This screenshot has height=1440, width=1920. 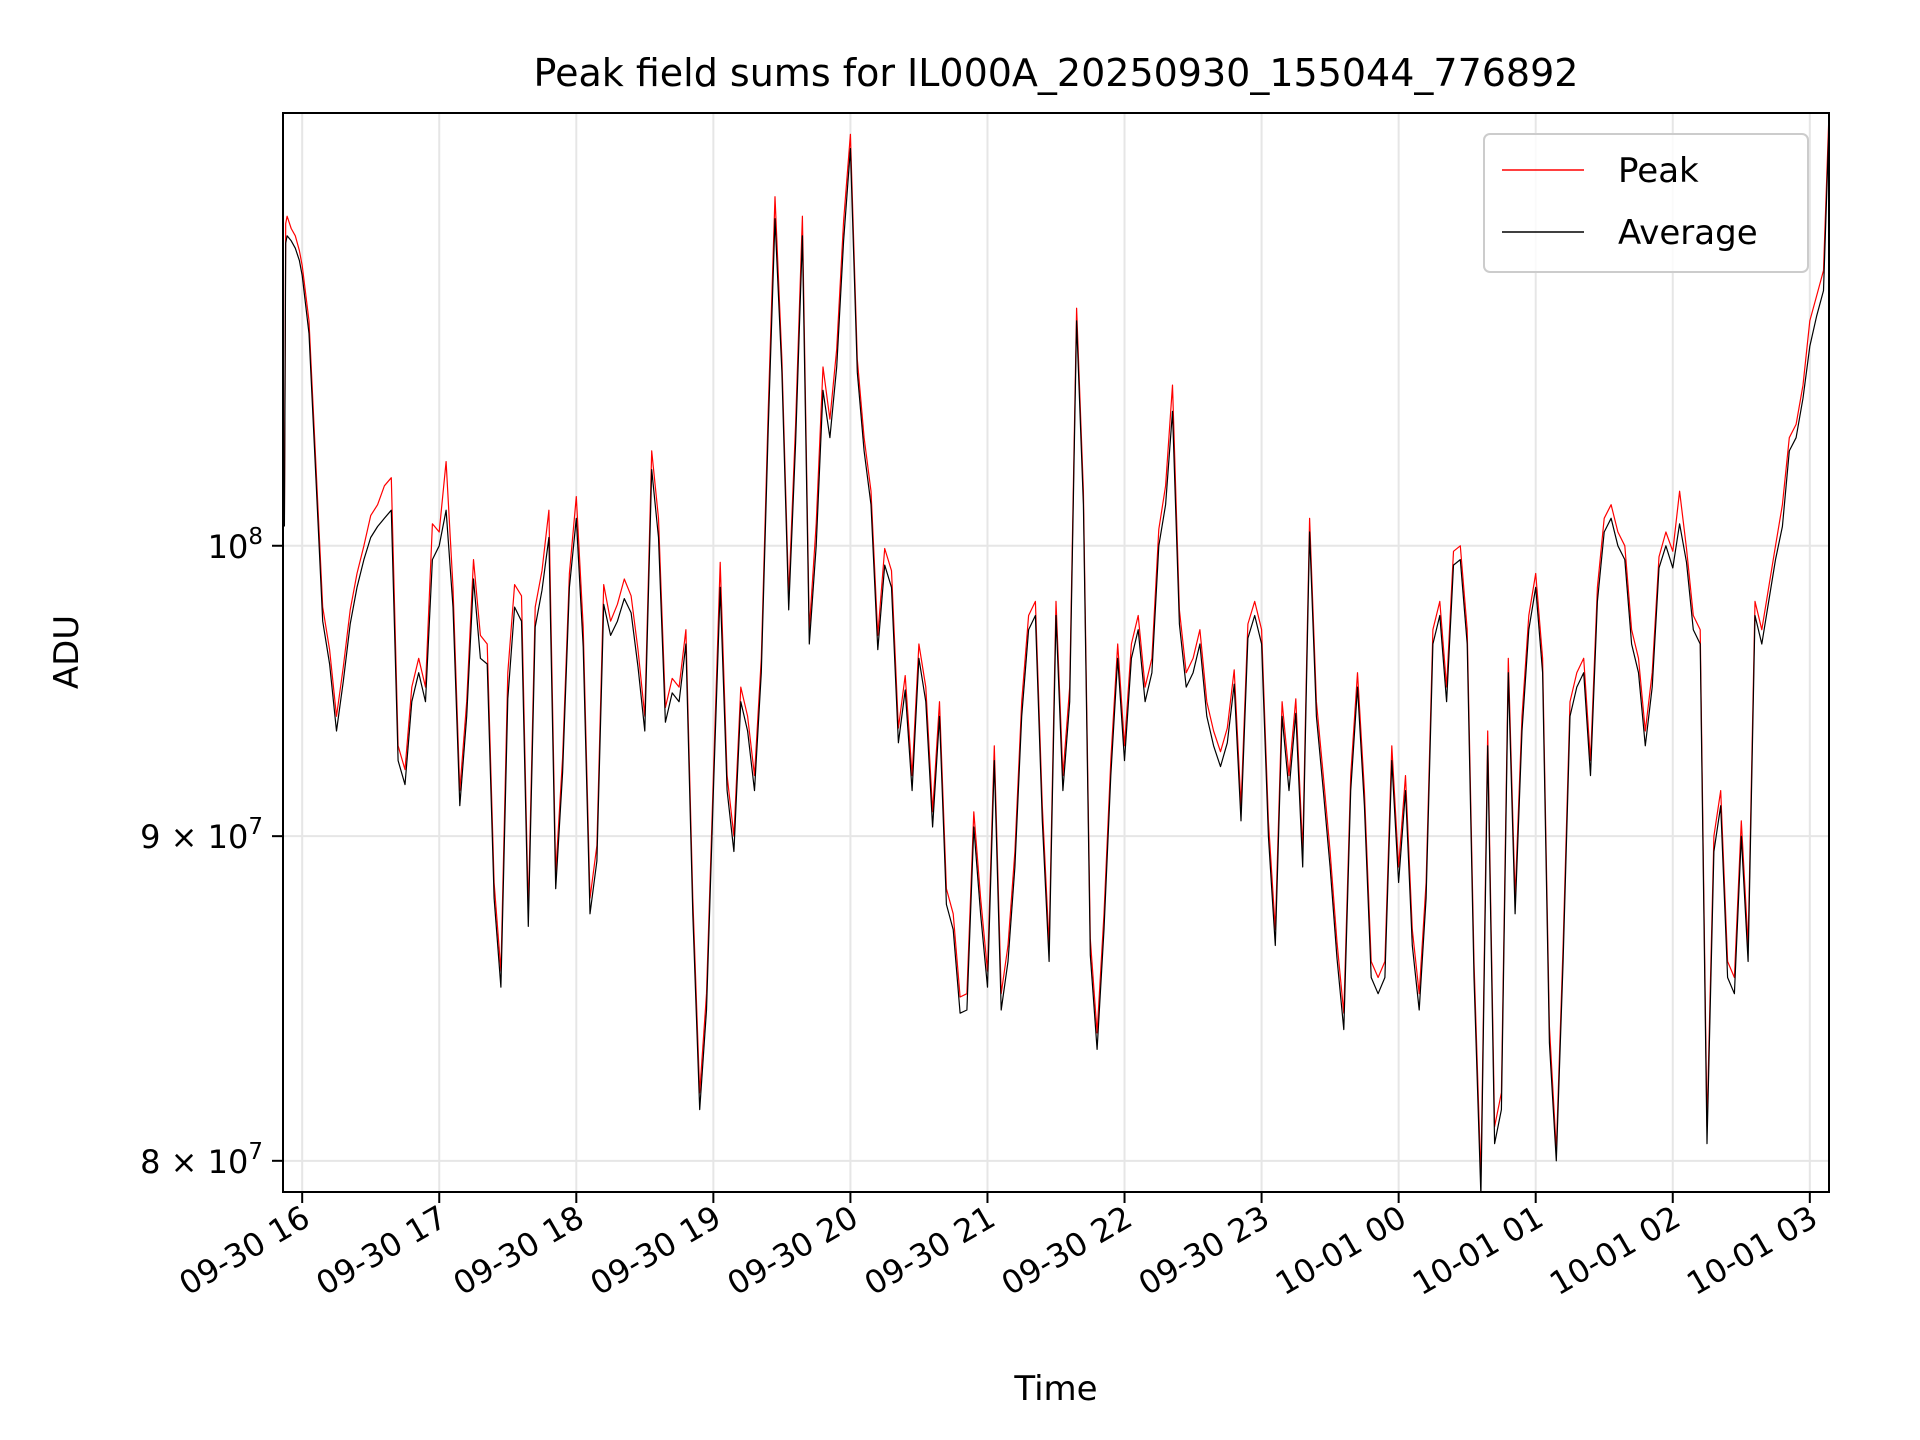 I want to click on y-tick-label: 108, so click(x=235, y=545).